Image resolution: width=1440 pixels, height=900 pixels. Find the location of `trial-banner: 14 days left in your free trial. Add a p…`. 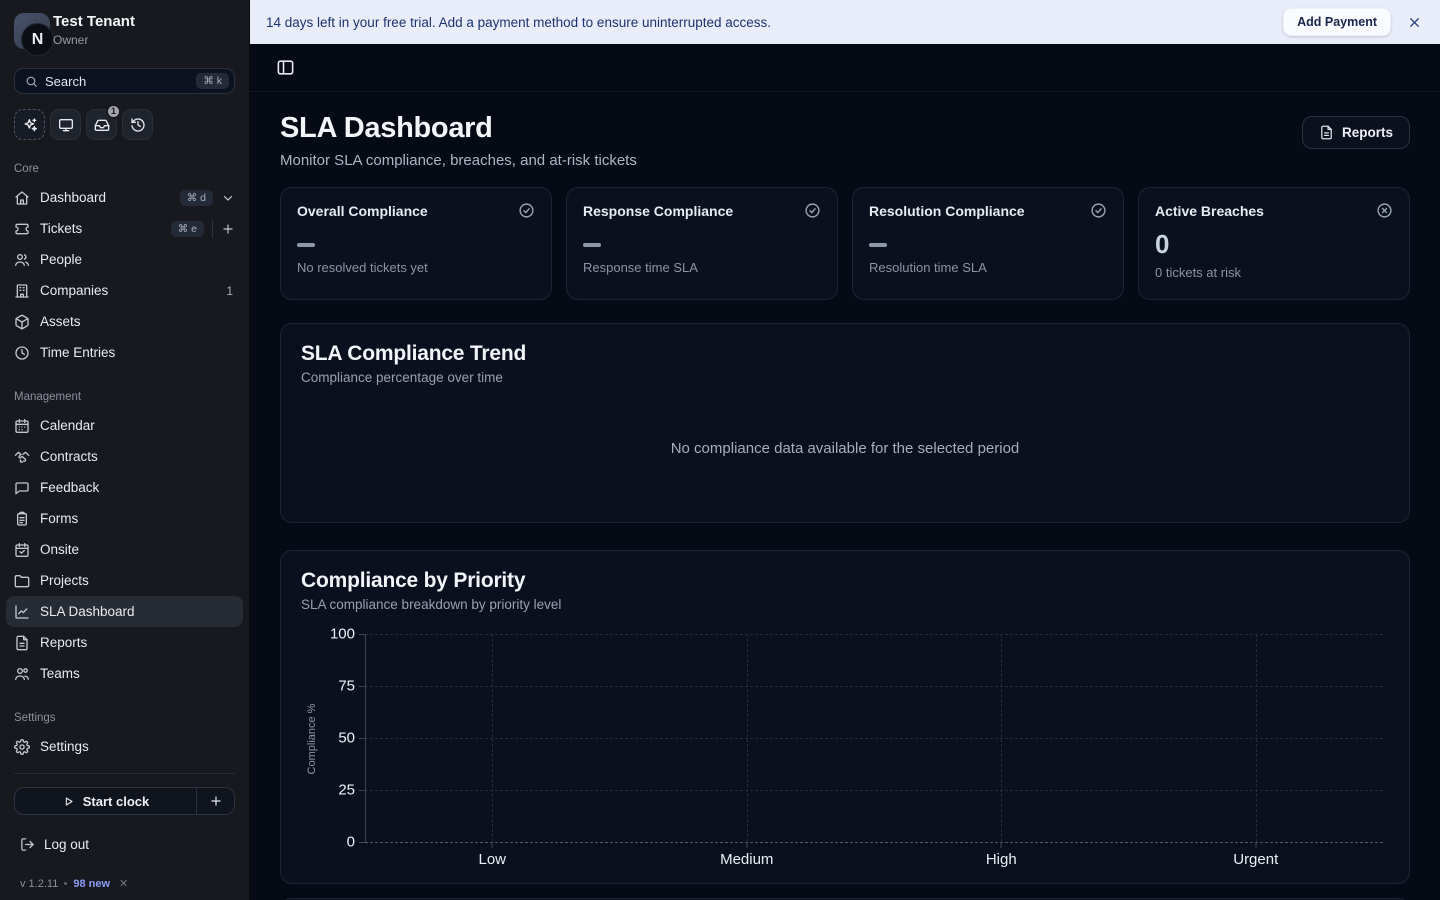

trial-banner: 14 days left in your free trial. Add a p… is located at coordinates (845, 22).